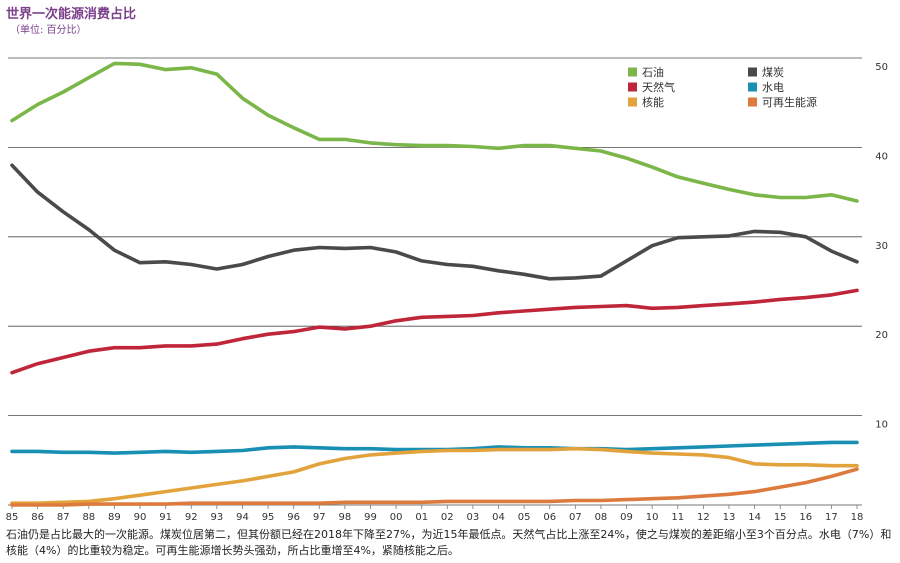 This screenshot has height=563, width=900. Describe the element at coordinates (293, 517) in the screenshot. I see `x-tick-label: 96` at that location.